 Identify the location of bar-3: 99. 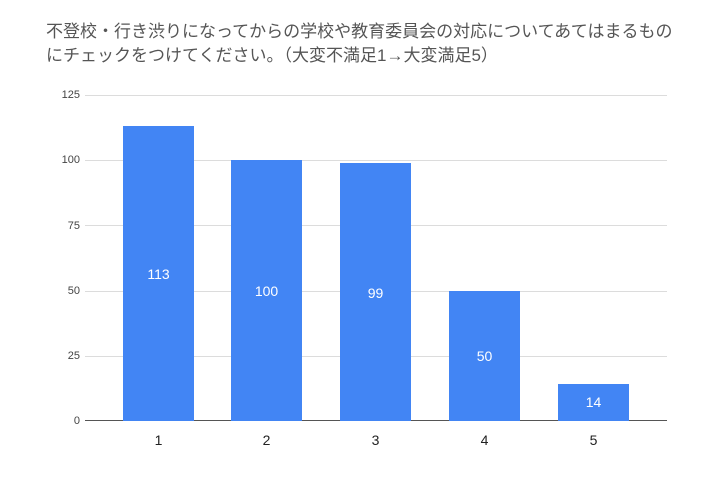
(375, 292).